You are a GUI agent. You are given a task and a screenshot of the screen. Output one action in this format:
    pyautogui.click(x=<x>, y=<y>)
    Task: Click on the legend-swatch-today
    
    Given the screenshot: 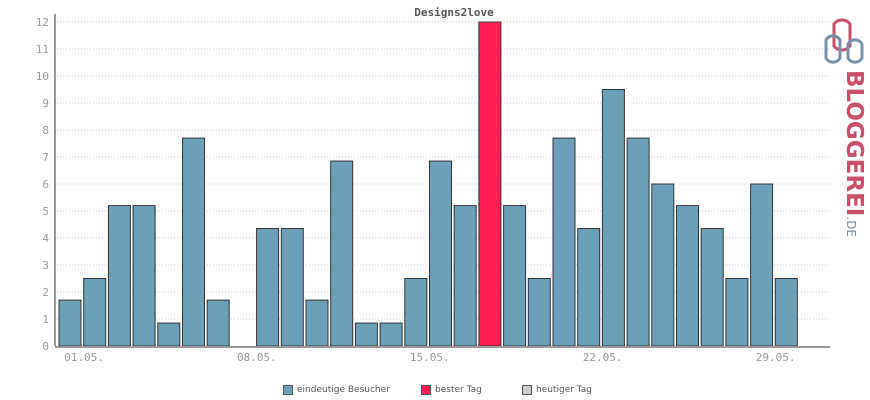 What is the action you would take?
    pyautogui.click(x=527, y=390)
    